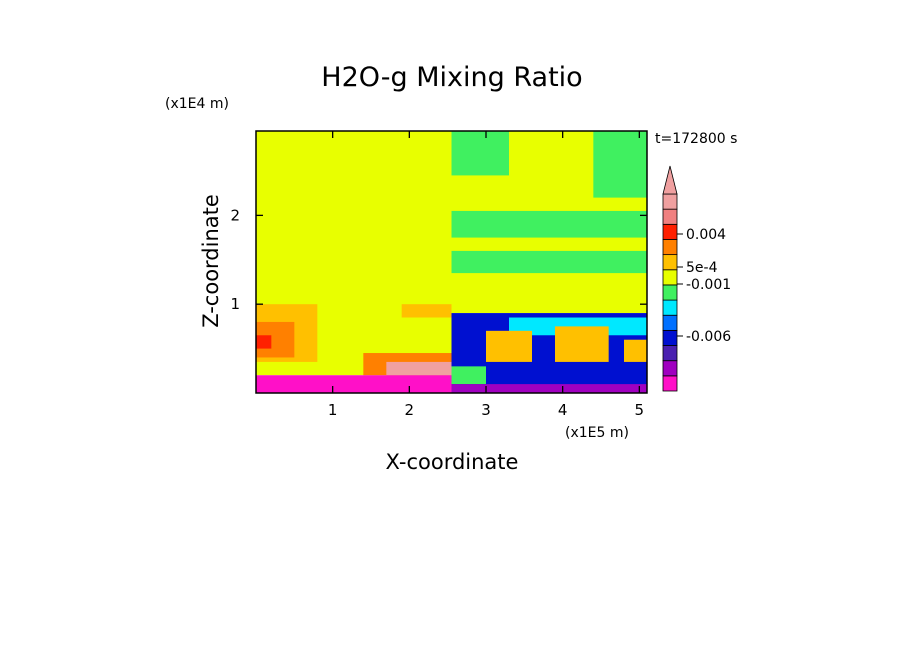 The height and width of the screenshot is (654, 904). What do you see at coordinates (563, 410) in the screenshot?
I see `x-tick-label: 4` at bounding box center [563, 410].